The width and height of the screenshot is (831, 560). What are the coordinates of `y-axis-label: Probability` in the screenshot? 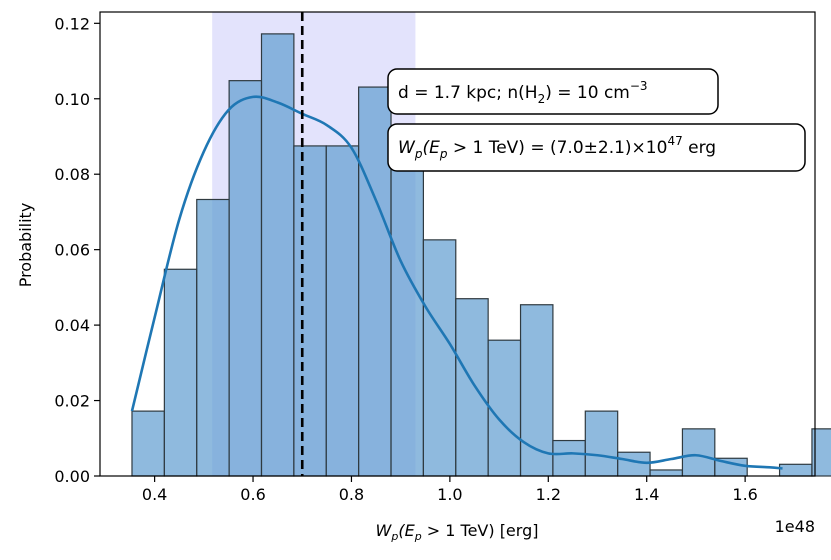 It's located at (25, 245).